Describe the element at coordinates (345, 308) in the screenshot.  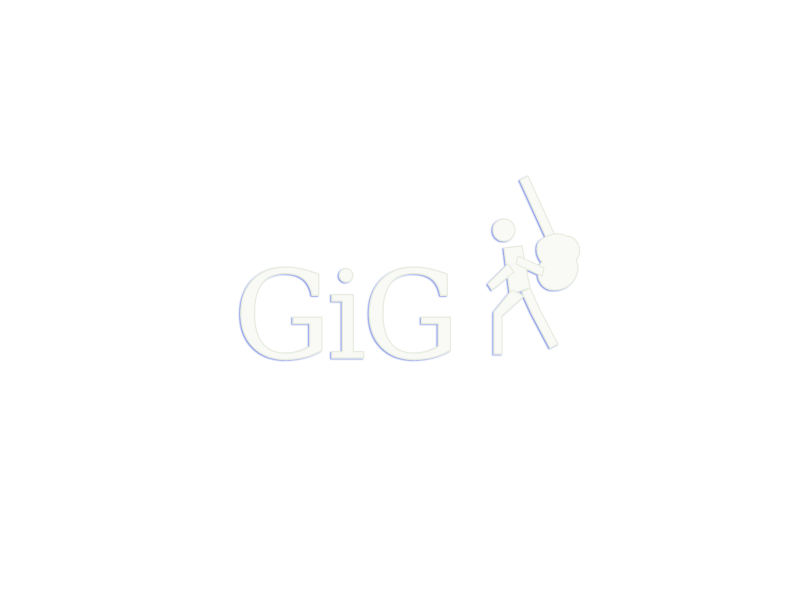
I see `logo-wordmark: GiG` at that location.